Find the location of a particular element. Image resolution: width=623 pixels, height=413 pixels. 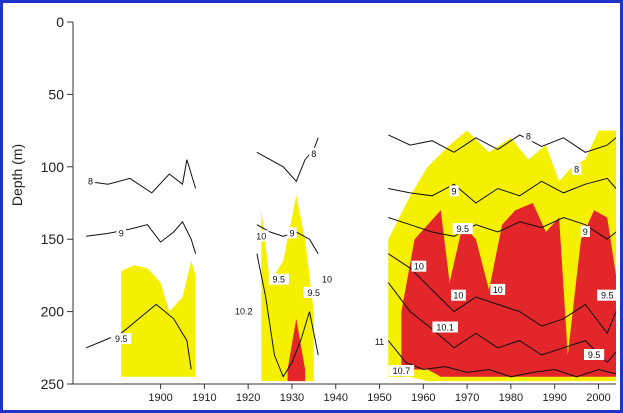

contour-line-10.1-11 is located at coordinates (502, 323).